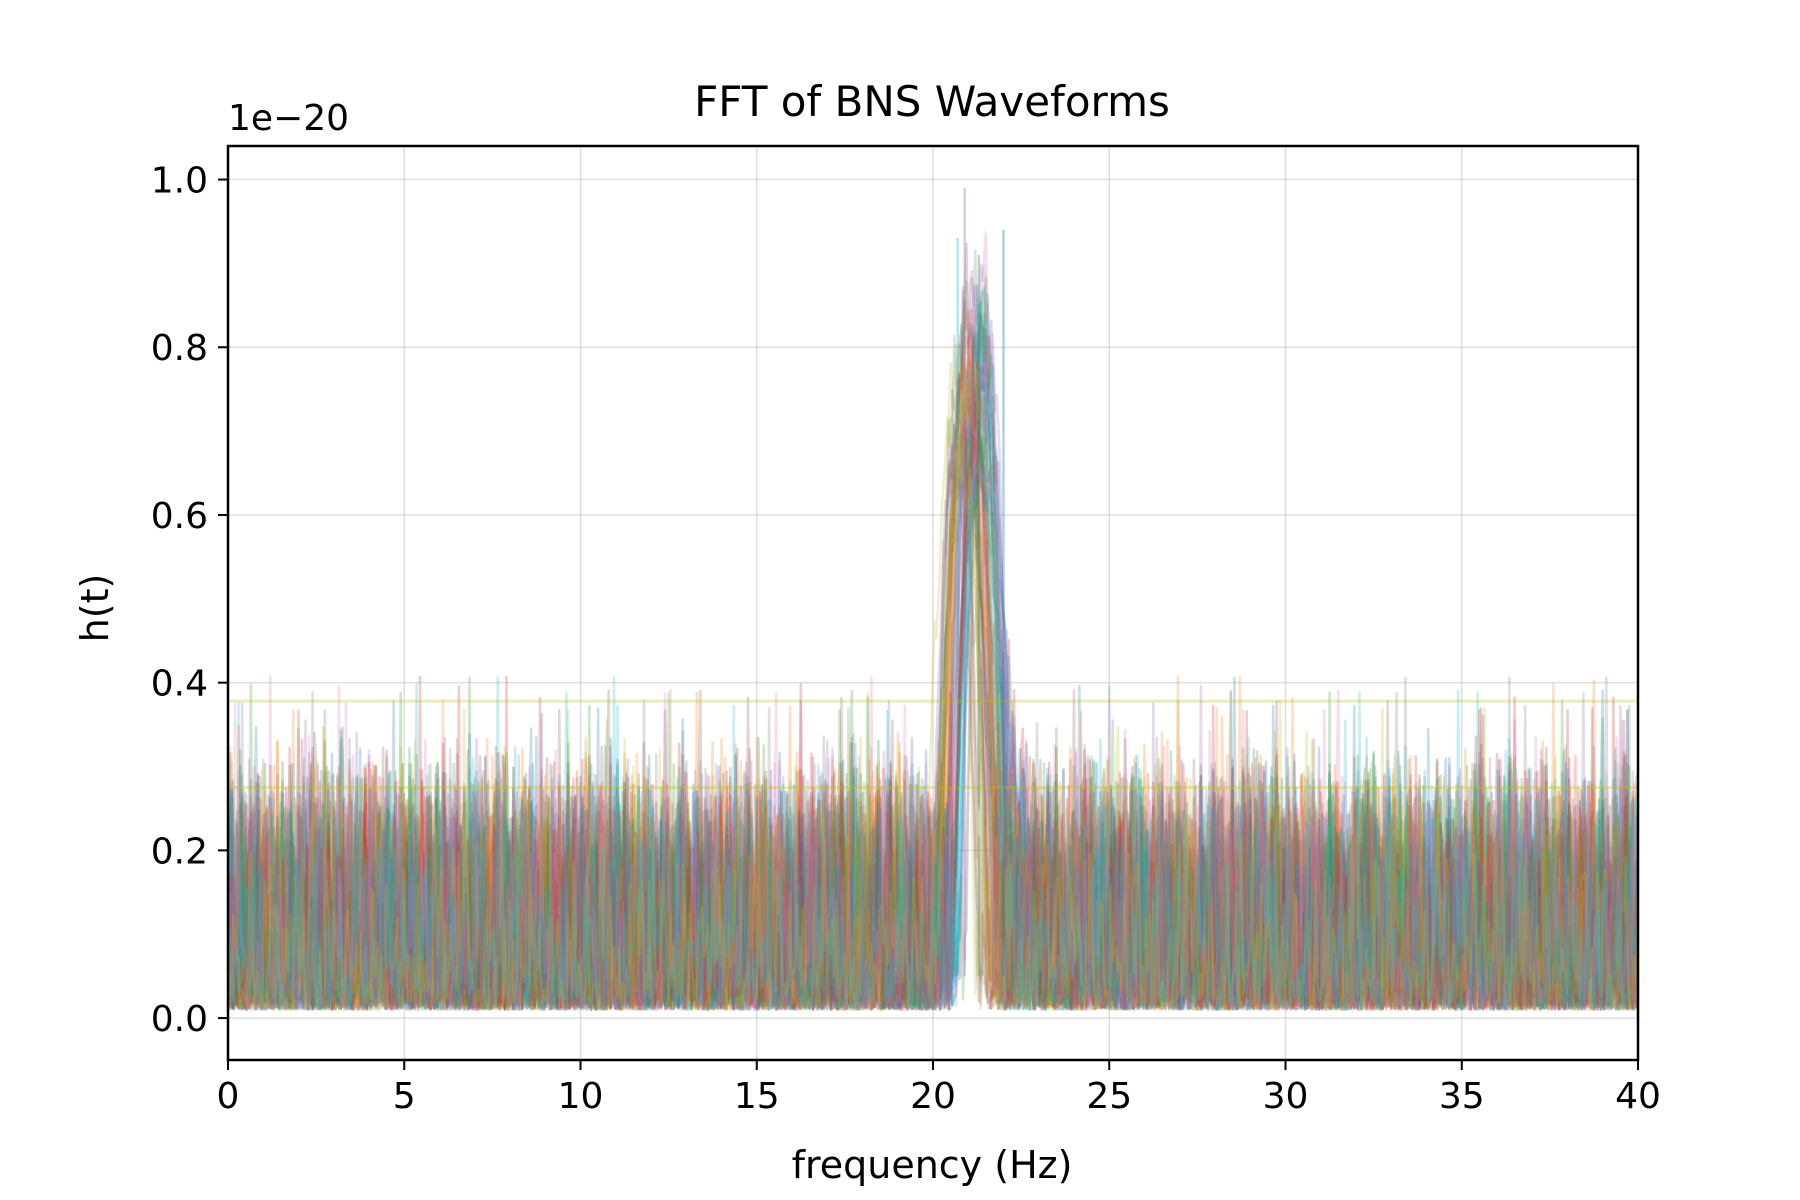 The width and height of the screenshot is (1800, 1200). I want to click on x-tick-label: 5, so click(404, 1096).